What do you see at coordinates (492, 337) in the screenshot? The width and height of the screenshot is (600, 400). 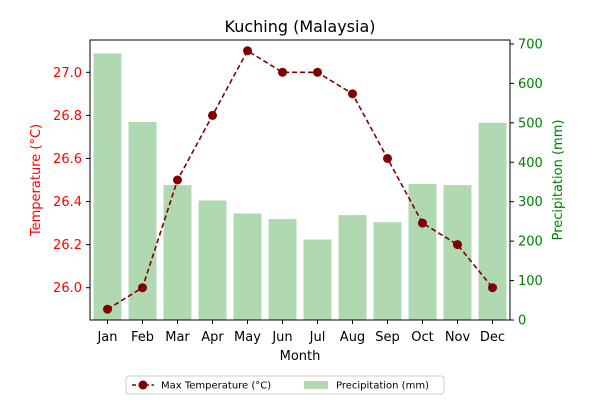 I see `x-tick-label: Dec` at bounding box center [492, 337].